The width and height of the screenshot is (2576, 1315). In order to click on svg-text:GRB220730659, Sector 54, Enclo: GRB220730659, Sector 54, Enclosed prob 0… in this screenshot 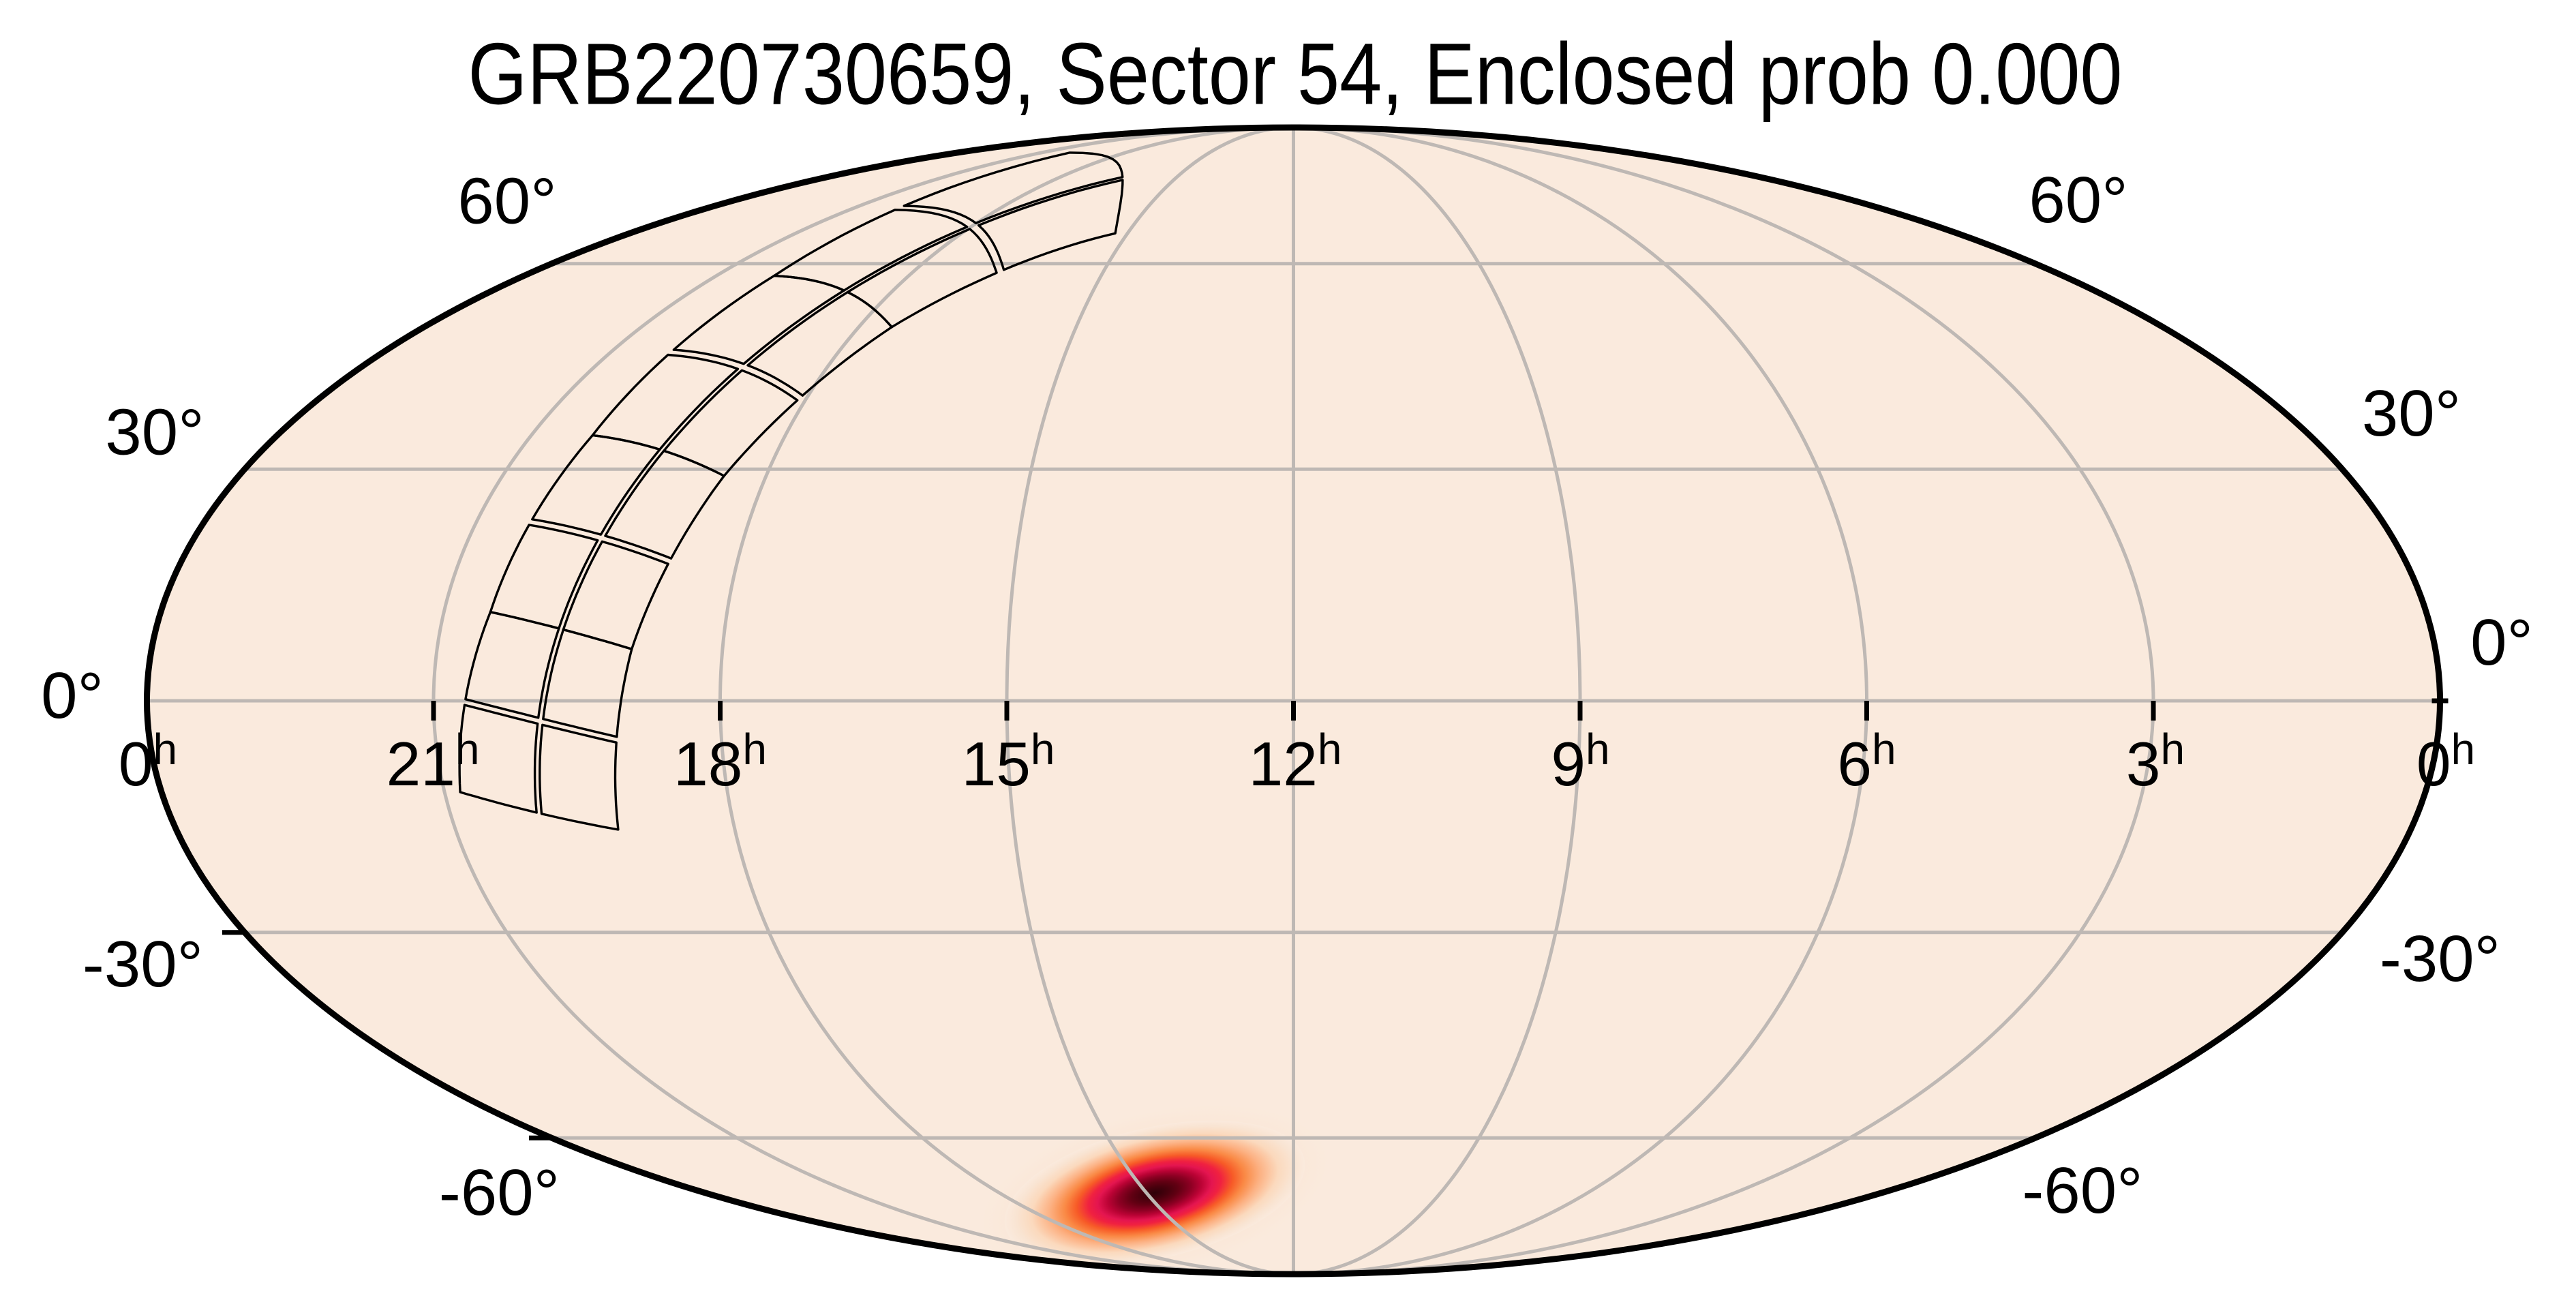, I will do `click(1295, 74)`.